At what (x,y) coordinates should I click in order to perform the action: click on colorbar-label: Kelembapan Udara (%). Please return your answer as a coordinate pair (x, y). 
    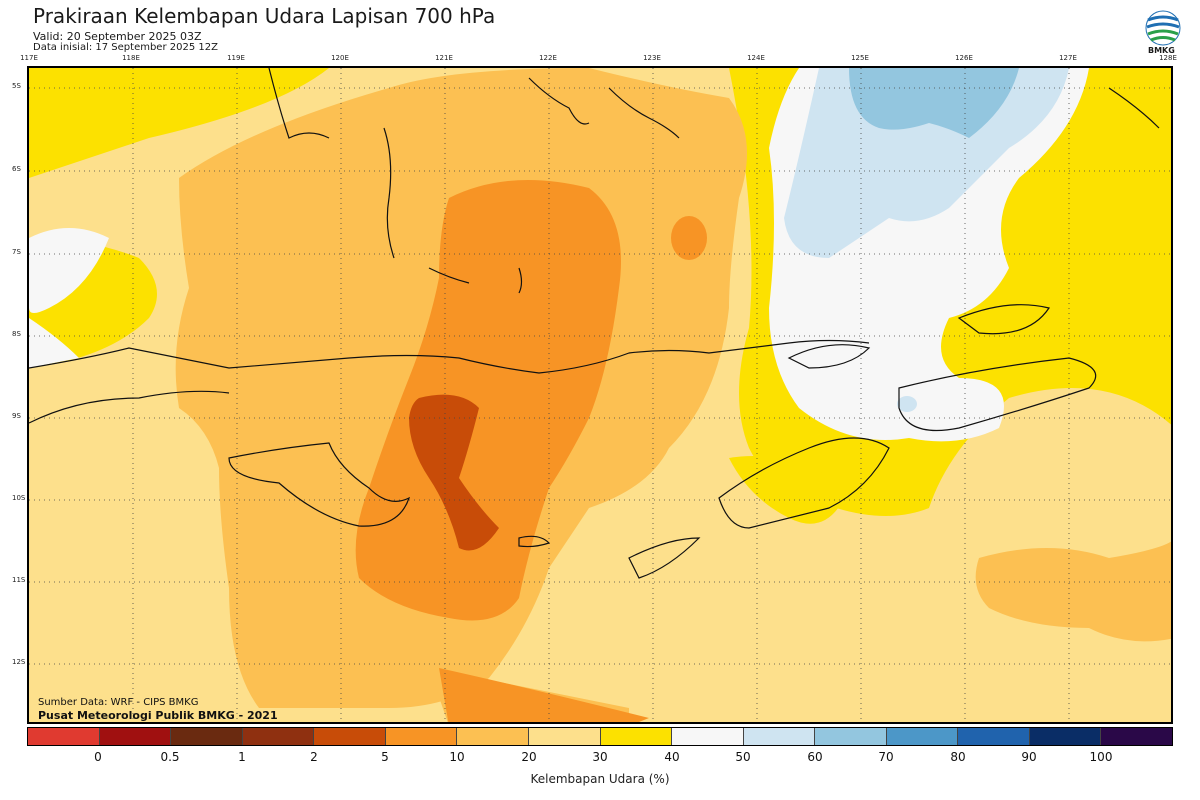
    Looking at the image, I should click on (600, 779).